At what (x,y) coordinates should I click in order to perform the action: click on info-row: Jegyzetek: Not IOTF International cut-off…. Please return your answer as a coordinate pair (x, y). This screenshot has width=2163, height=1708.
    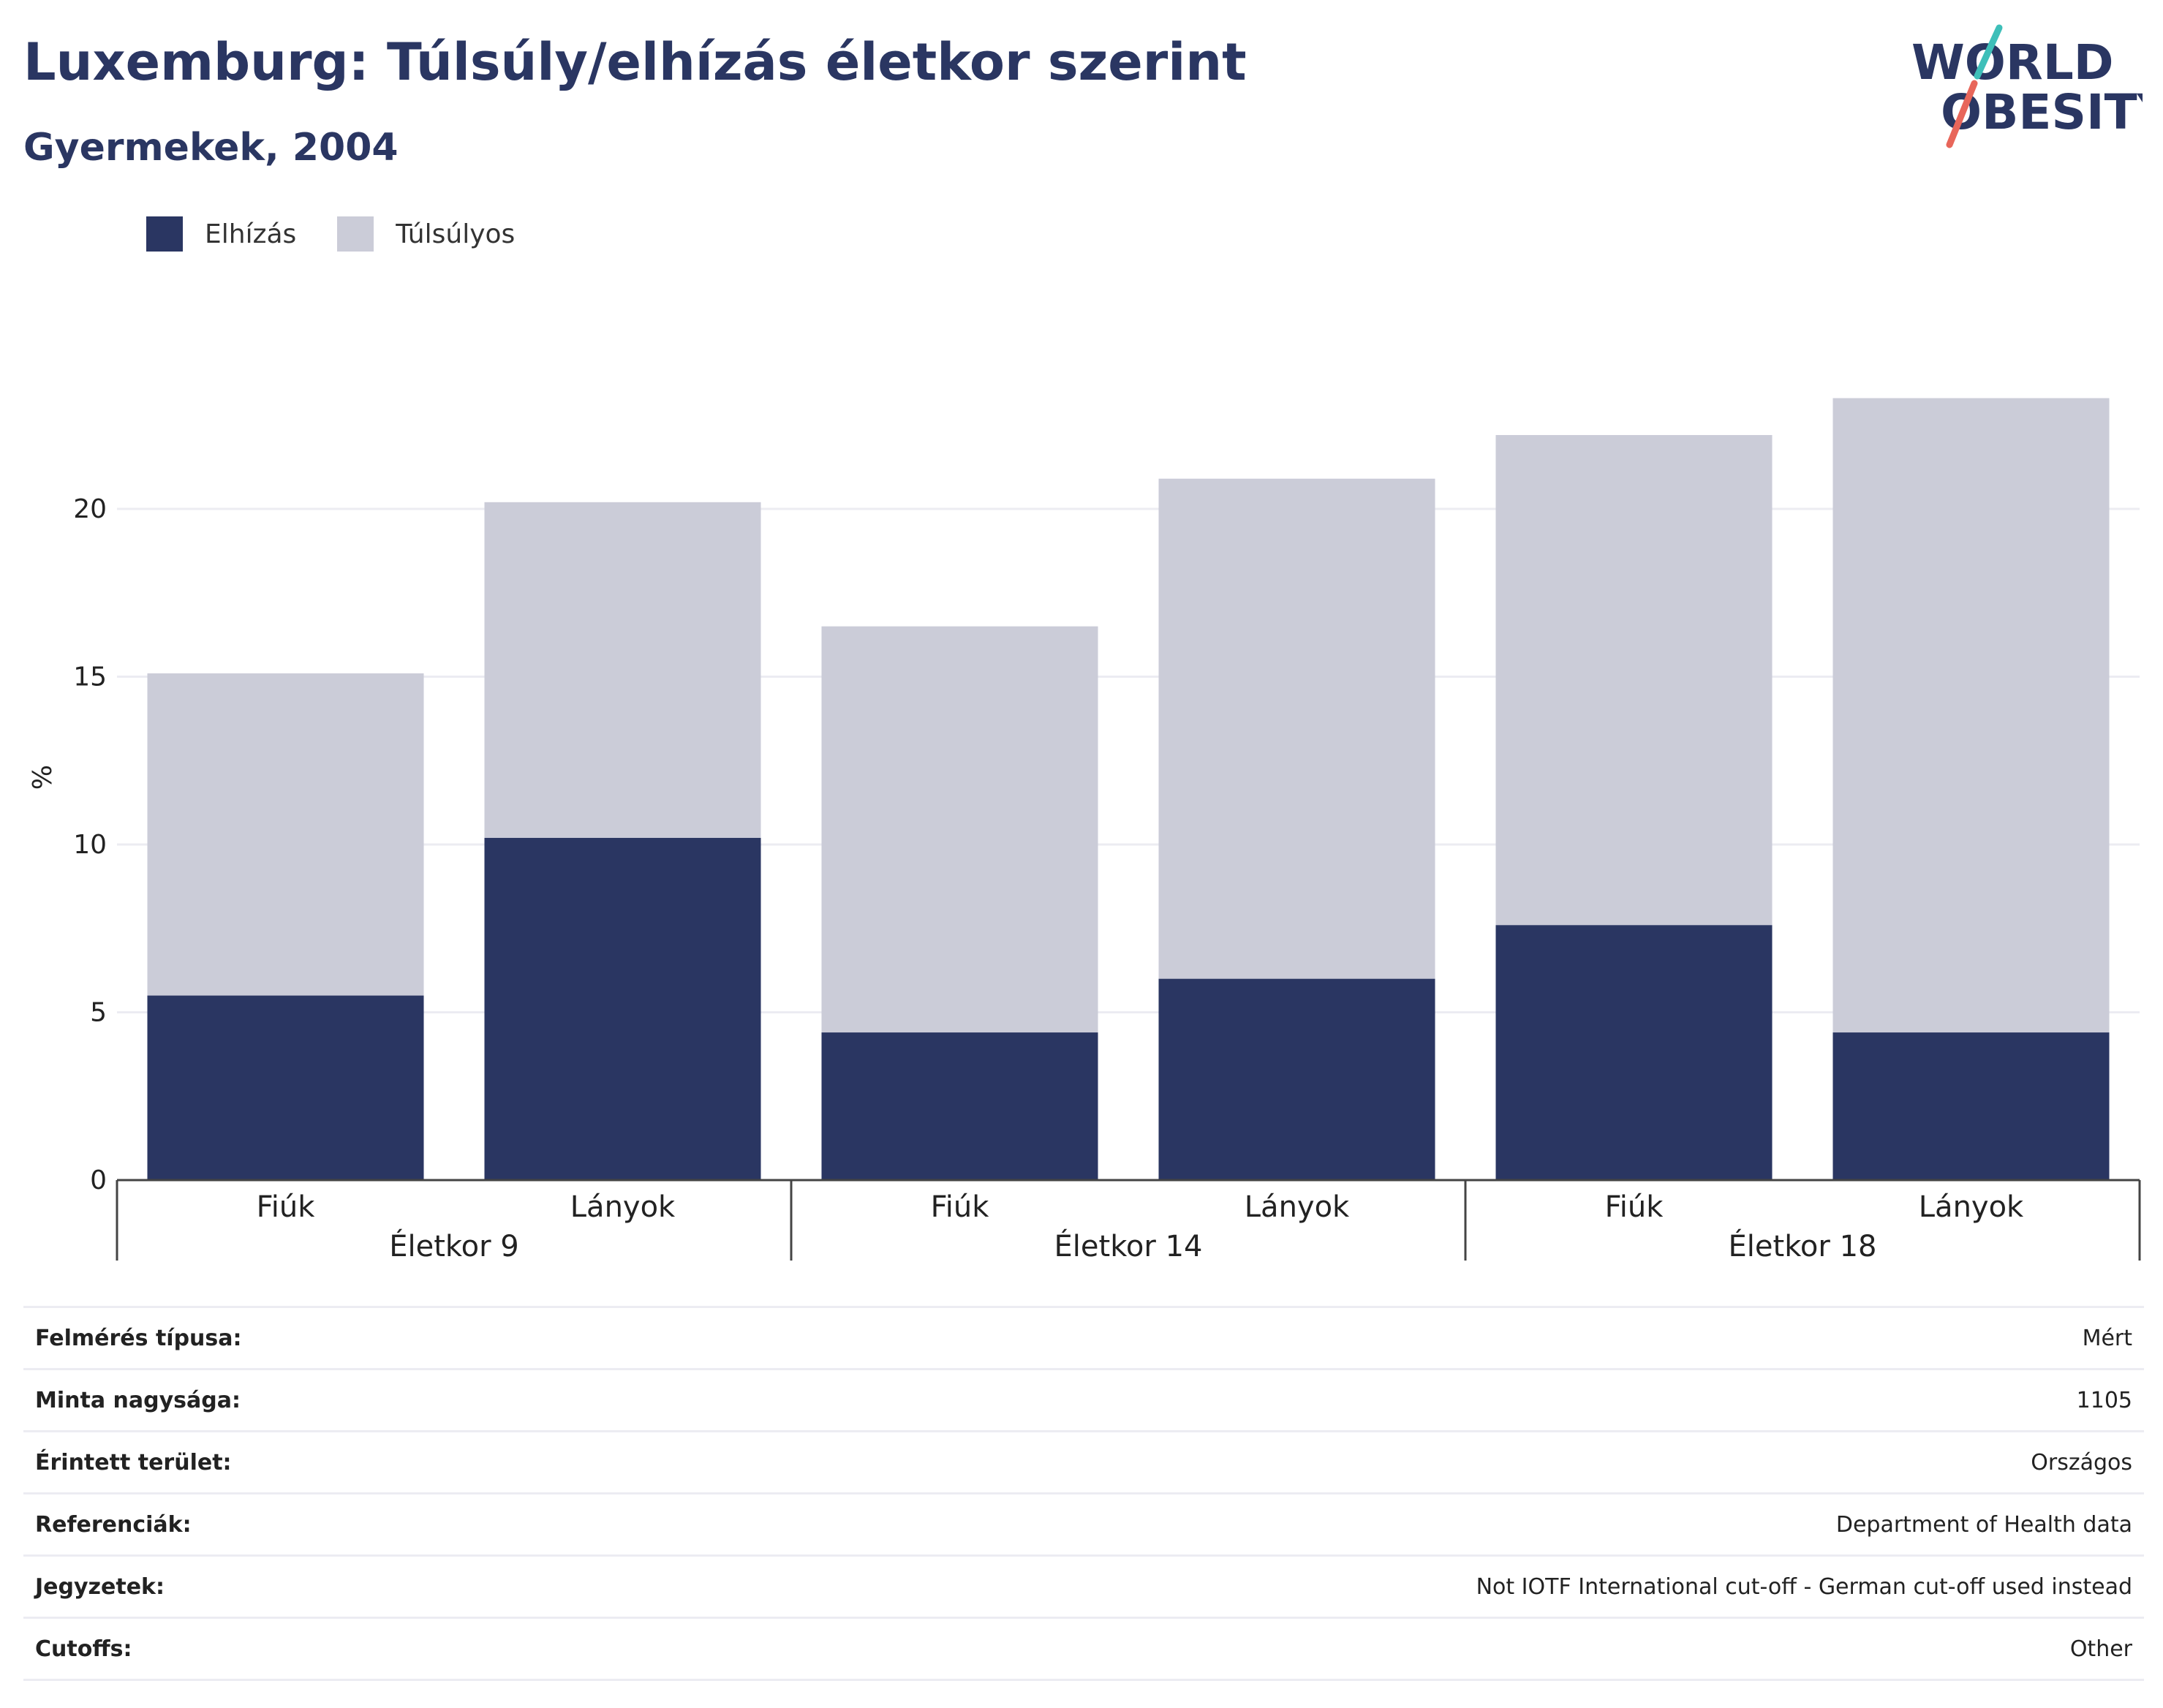
    Looking at the image, I should click on (1084, 1586).